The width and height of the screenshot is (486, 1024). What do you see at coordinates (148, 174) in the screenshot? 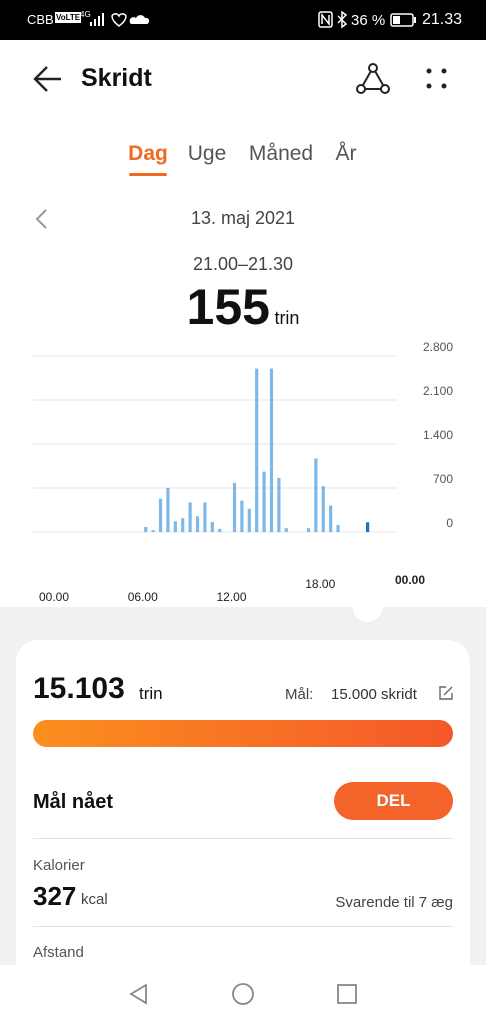
I see `tab-indicator` at bounding box center [148, 174].